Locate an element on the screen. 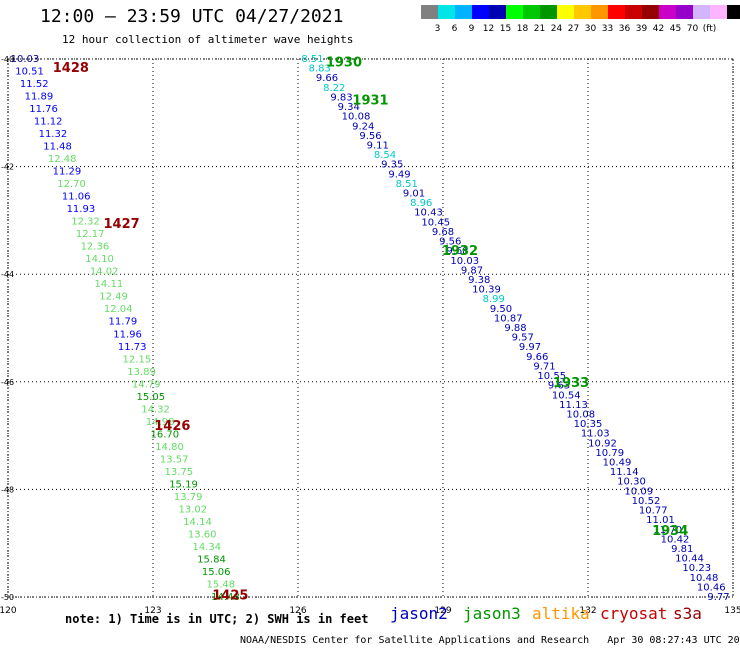 Image resolution: width=740 pixels, height=650 pixels. wave-height-label: 9.63 is located at coordinates (559, 386).